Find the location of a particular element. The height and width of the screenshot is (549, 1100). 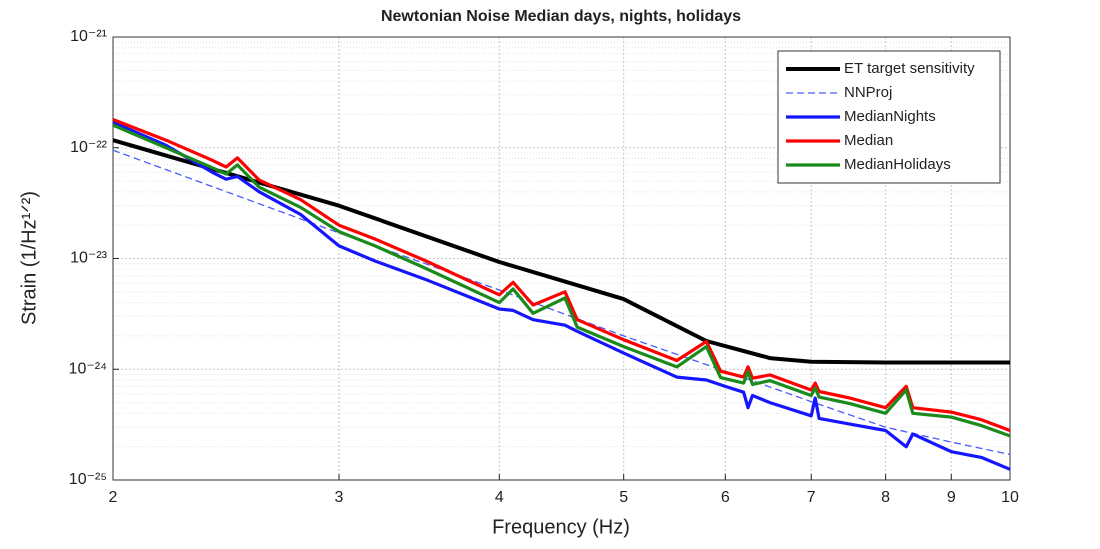

legend-label: MedianNights is located at coordinates (890, 116).